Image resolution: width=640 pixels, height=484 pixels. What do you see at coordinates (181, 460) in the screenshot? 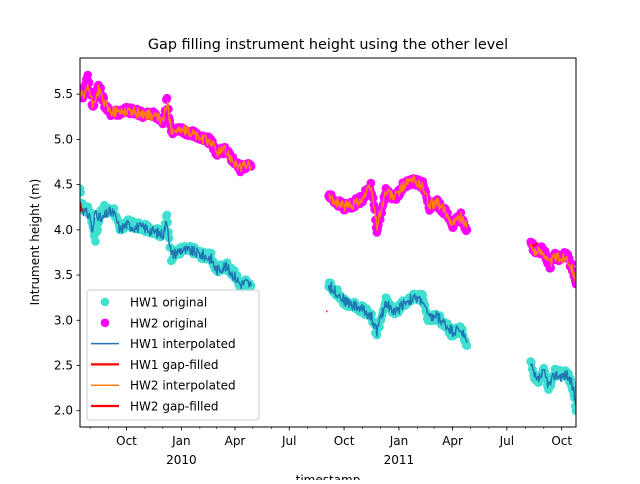
I see `x-year-label: 2010` at bounding box center [181, 460].